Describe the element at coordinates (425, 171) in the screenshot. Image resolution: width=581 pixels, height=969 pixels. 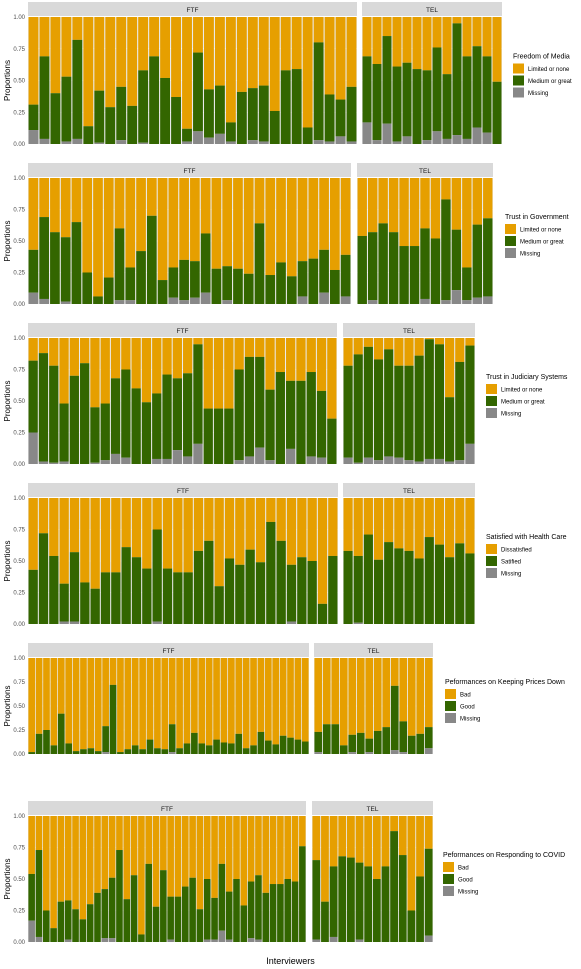
I see `facet-strip-label: TEL` at that location.